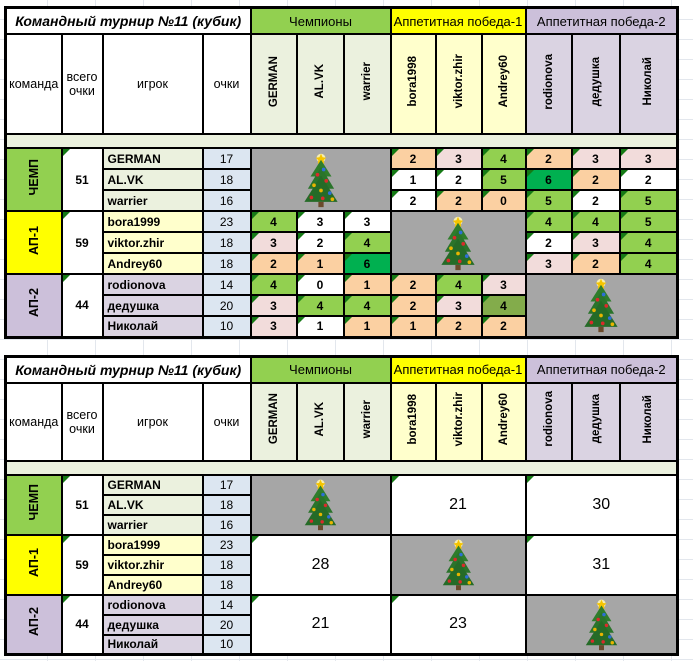 The height and width of the screenshot is (661, 693). I want to click on player-name: AL.VK, so click(152, 179).